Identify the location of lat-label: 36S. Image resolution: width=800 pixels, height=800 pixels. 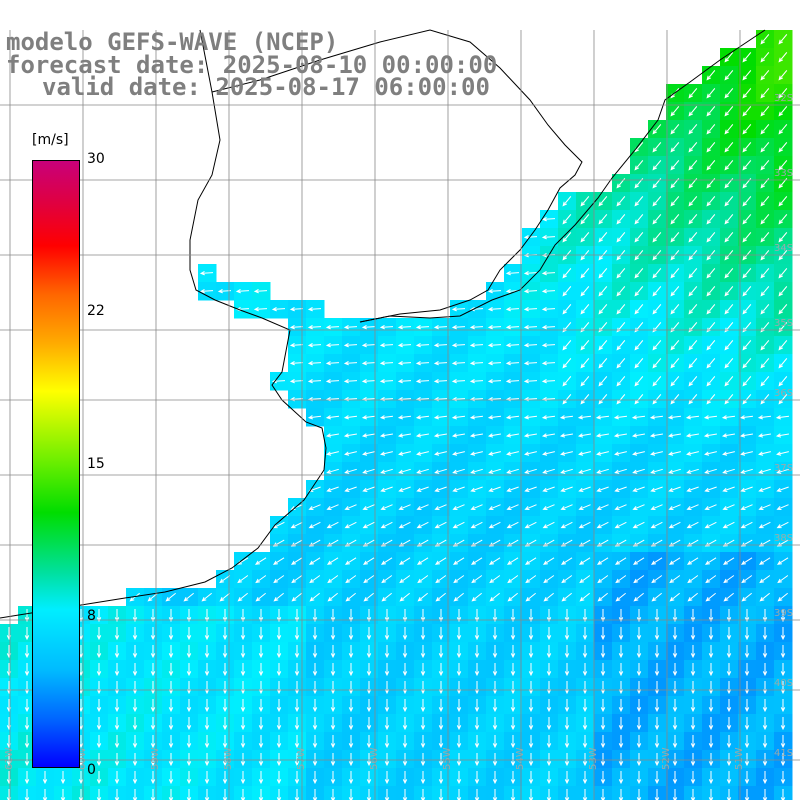
(783, 393).